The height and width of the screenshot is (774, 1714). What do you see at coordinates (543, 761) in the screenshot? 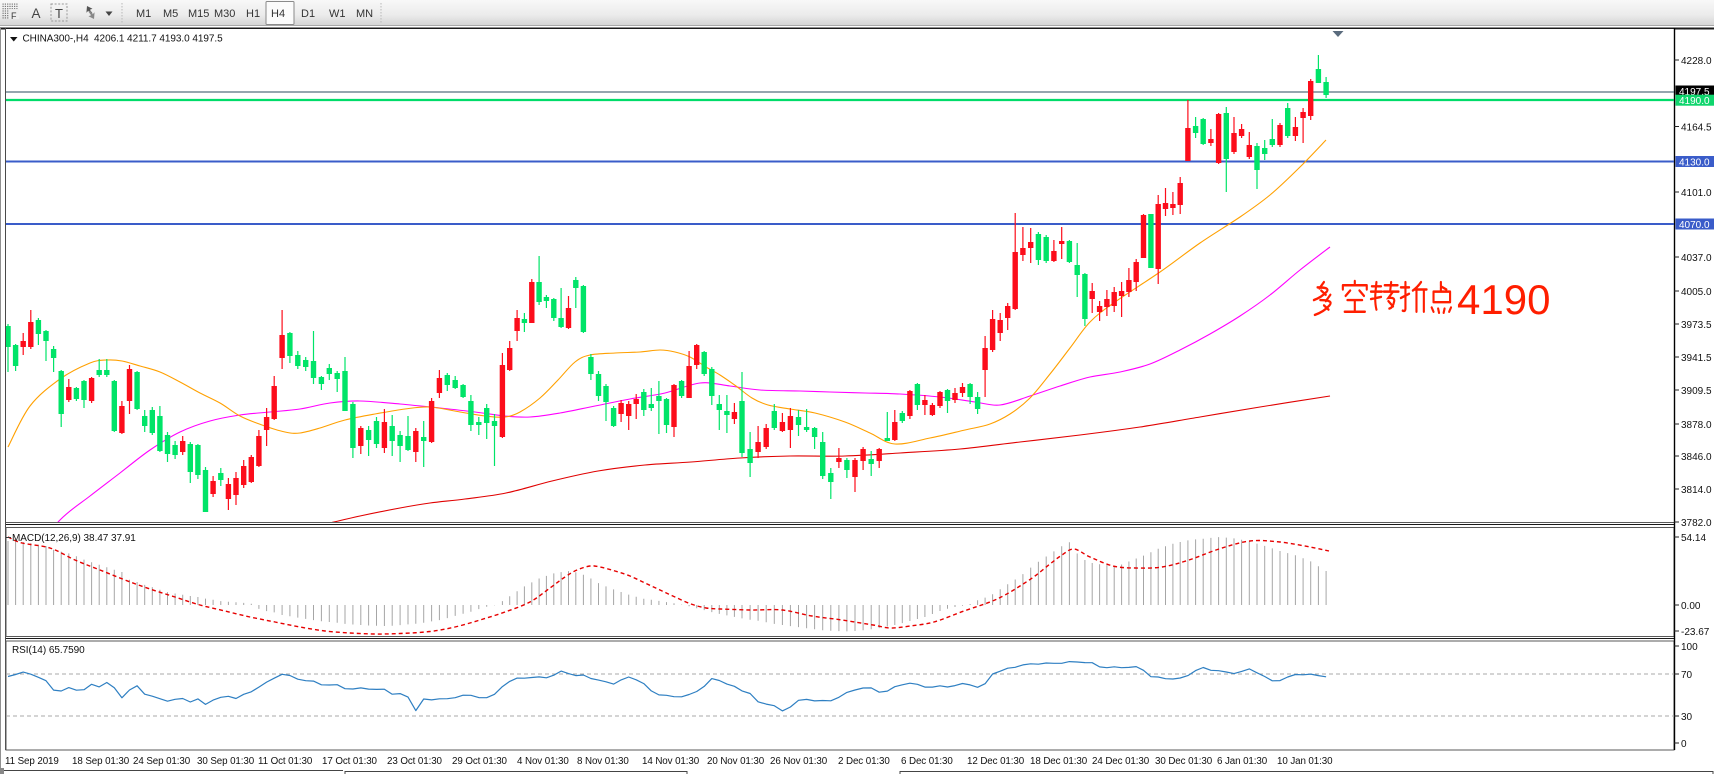
I see `svg-text: 4 Nov 01:30` at bounding box center [543, 761].